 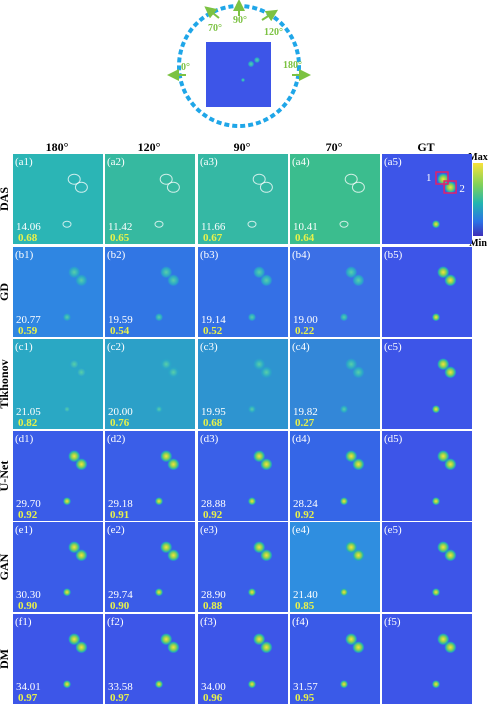 I want to click on ssim-value: 0.97, so click(x=120, y=698).